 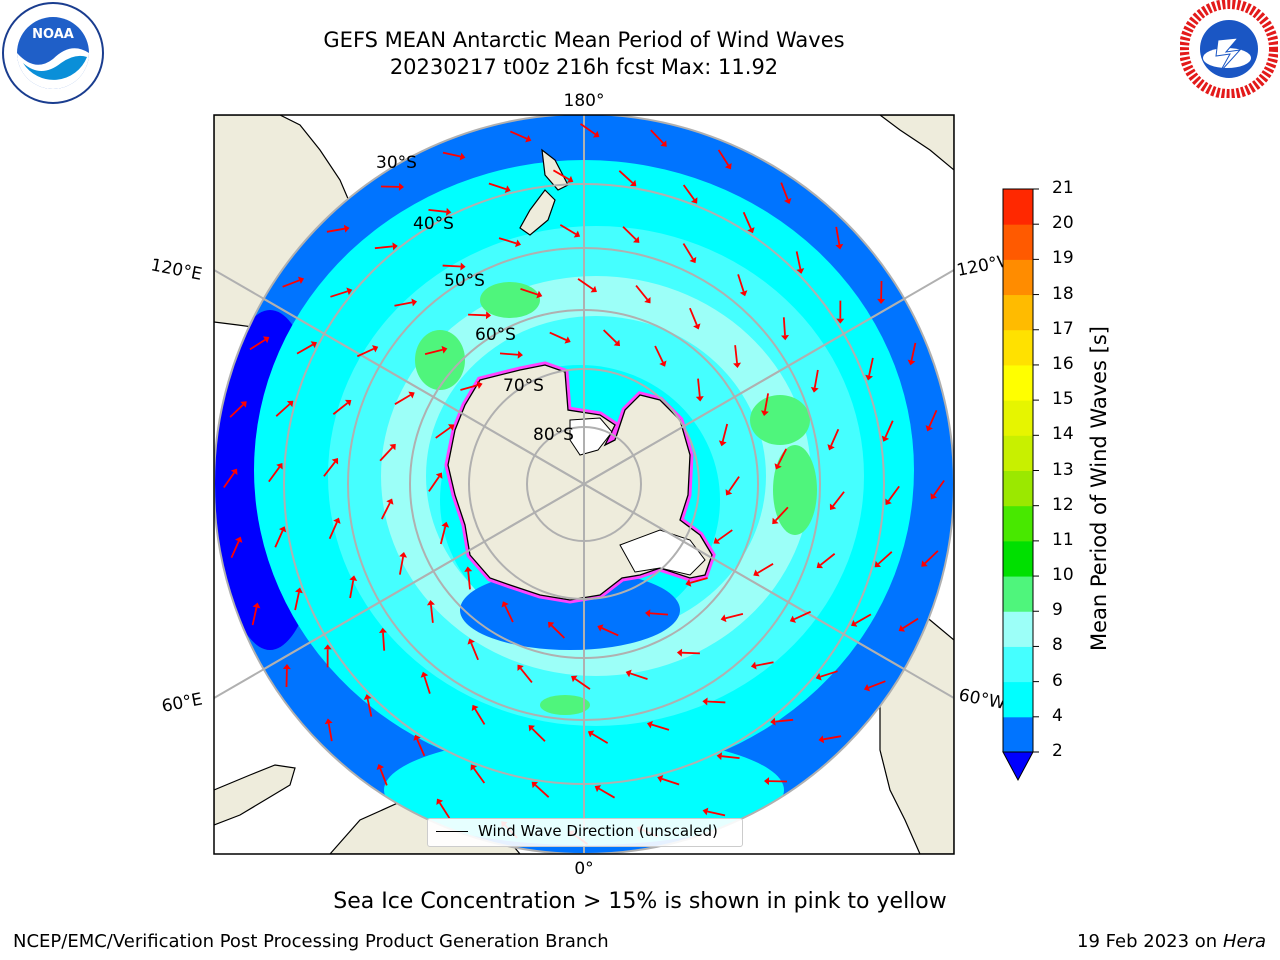 I want to click on colorbar-tick-label: 15, so click(x=1063, y=399).